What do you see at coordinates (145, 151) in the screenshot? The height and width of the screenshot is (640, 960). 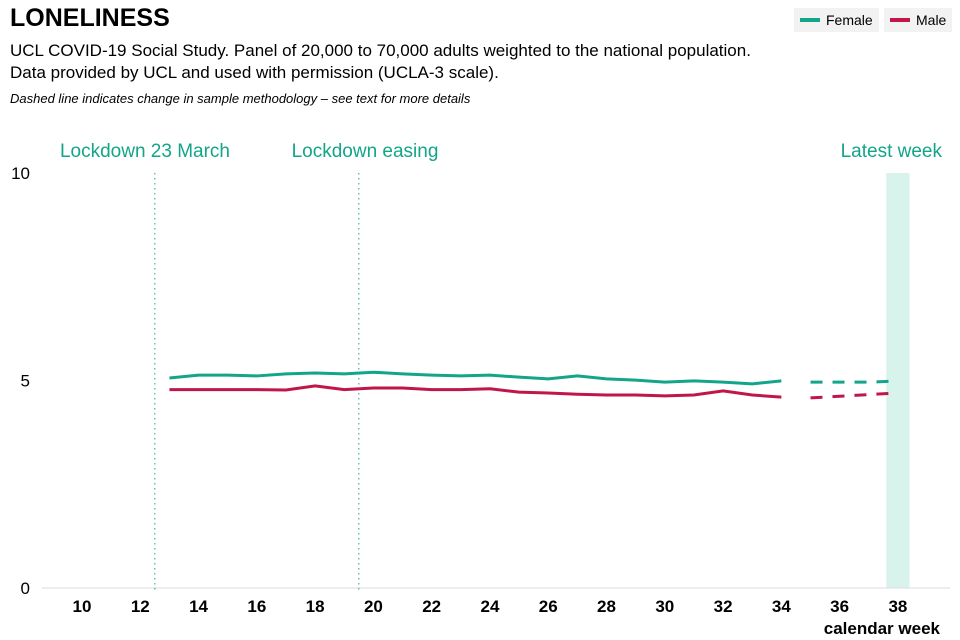 I see `annotation-lockdown: Lockdown 23 March` at bounding box center [145, 151].